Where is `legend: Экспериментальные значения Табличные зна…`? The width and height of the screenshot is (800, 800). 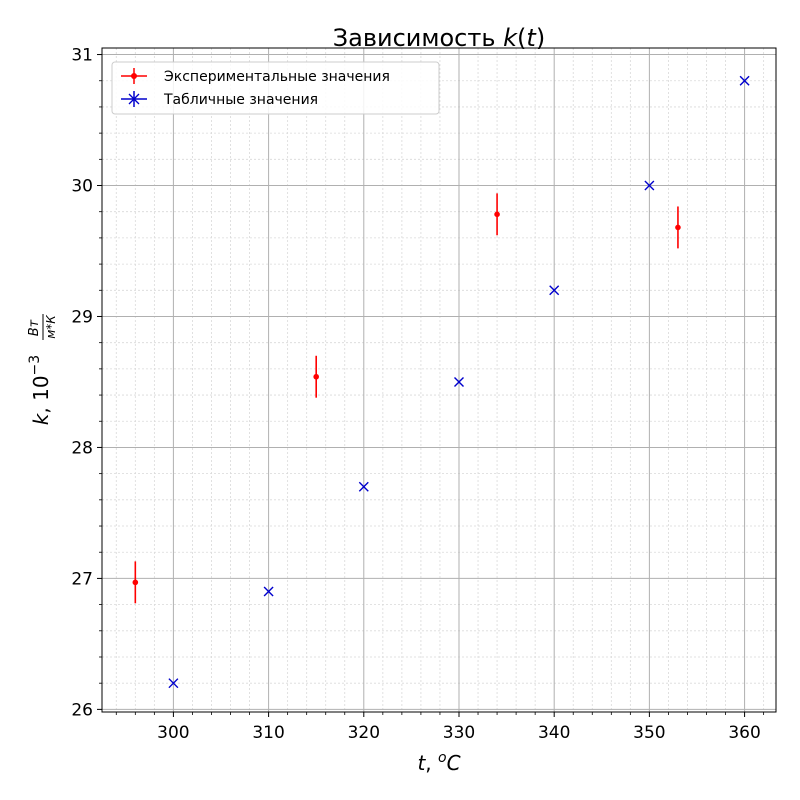
legend: Экспериментальные значения Табличные зна… is located at coordinates (275, 88).